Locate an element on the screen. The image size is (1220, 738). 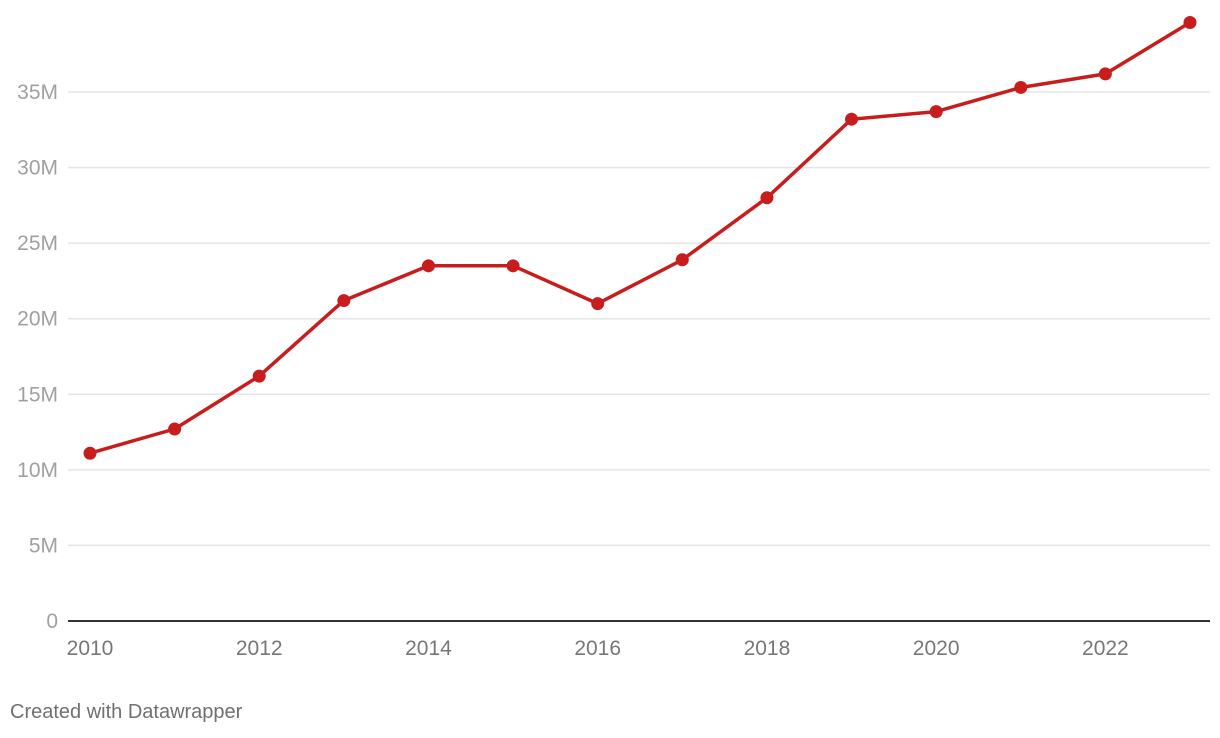
x-tick-label: 2014 is located at coordinates (428, 648).